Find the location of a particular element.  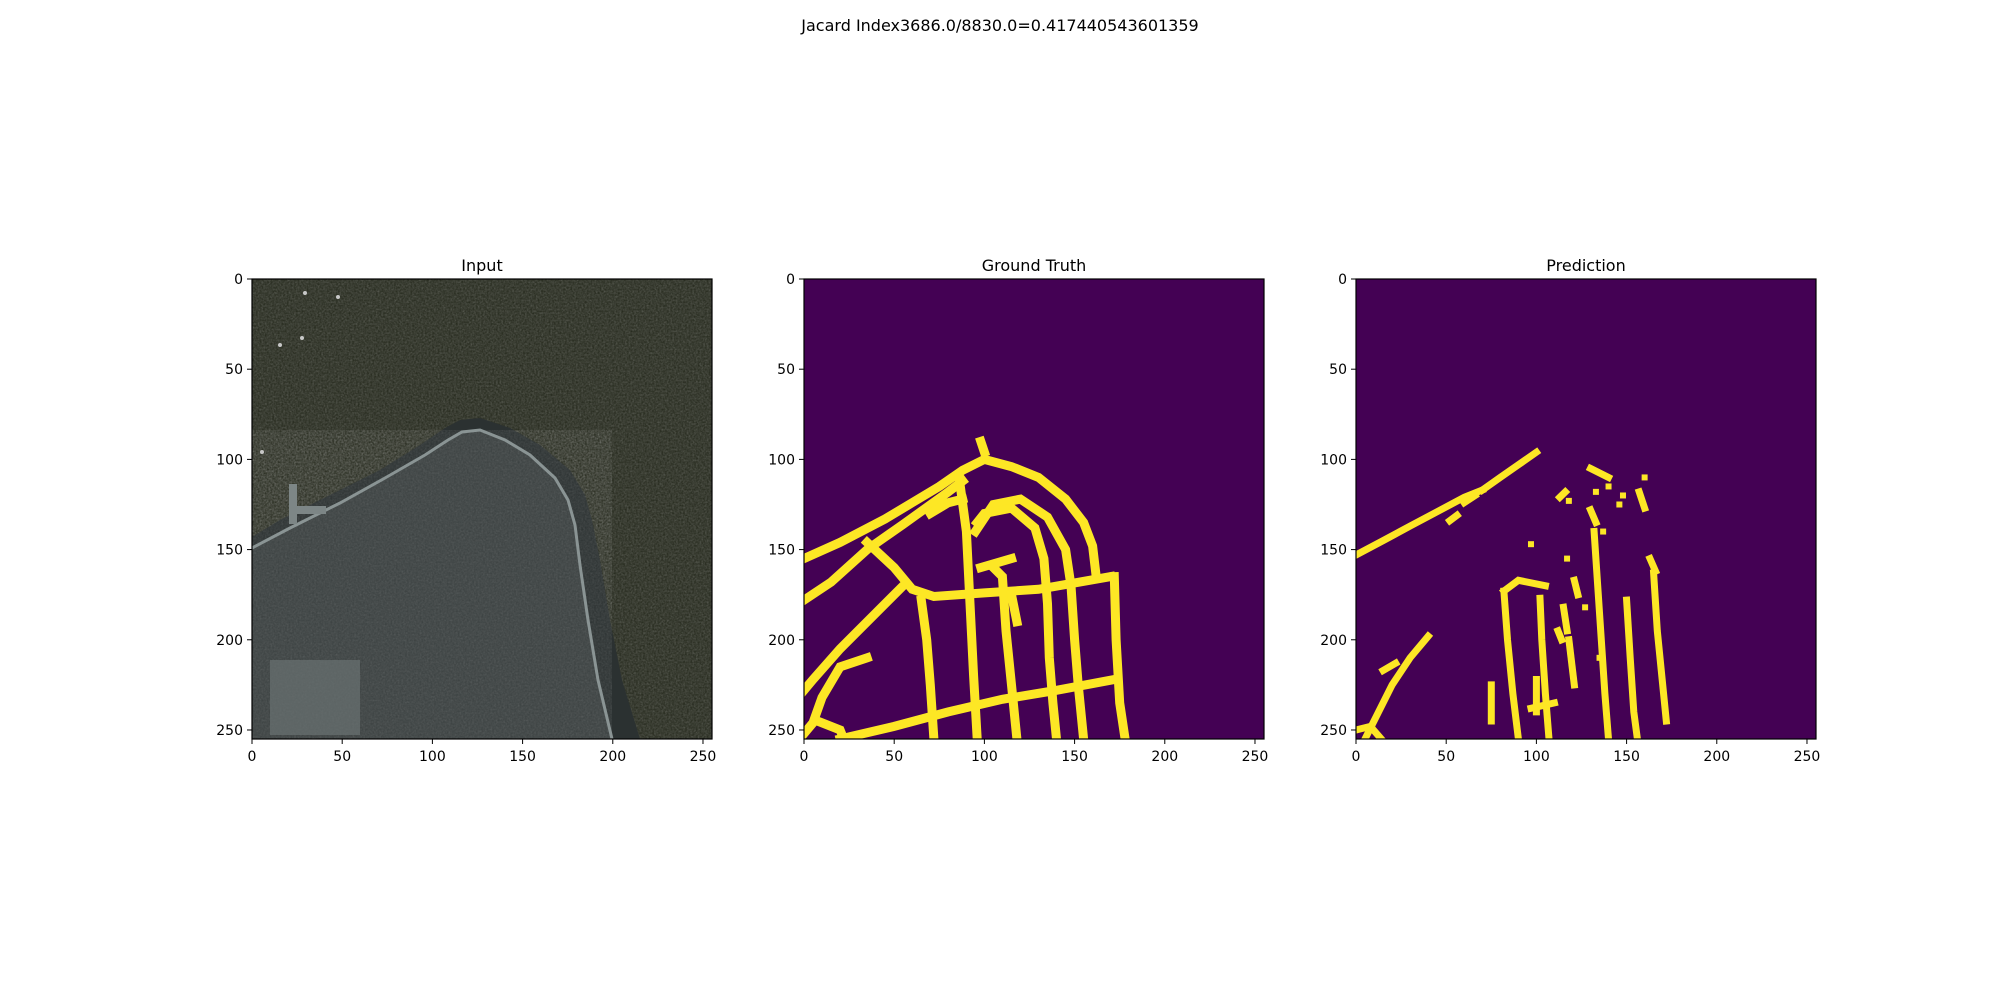

input-satellite-image is located at coordinates (482, 509).